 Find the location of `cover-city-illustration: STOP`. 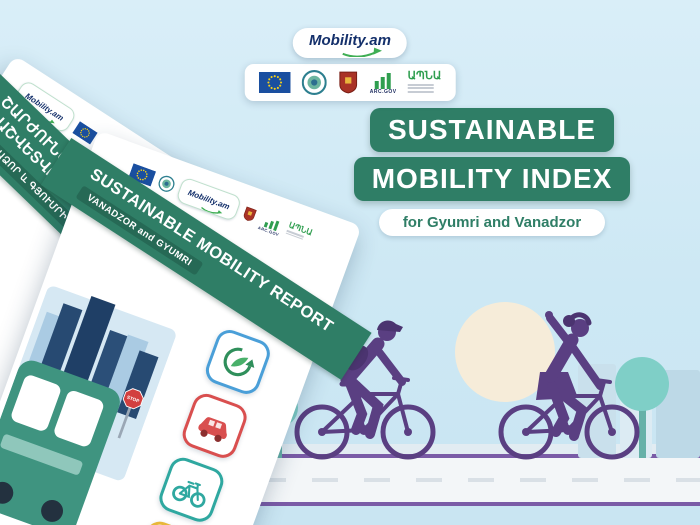

cover-city-illustration: STOP is located at coordinates (93, 393).